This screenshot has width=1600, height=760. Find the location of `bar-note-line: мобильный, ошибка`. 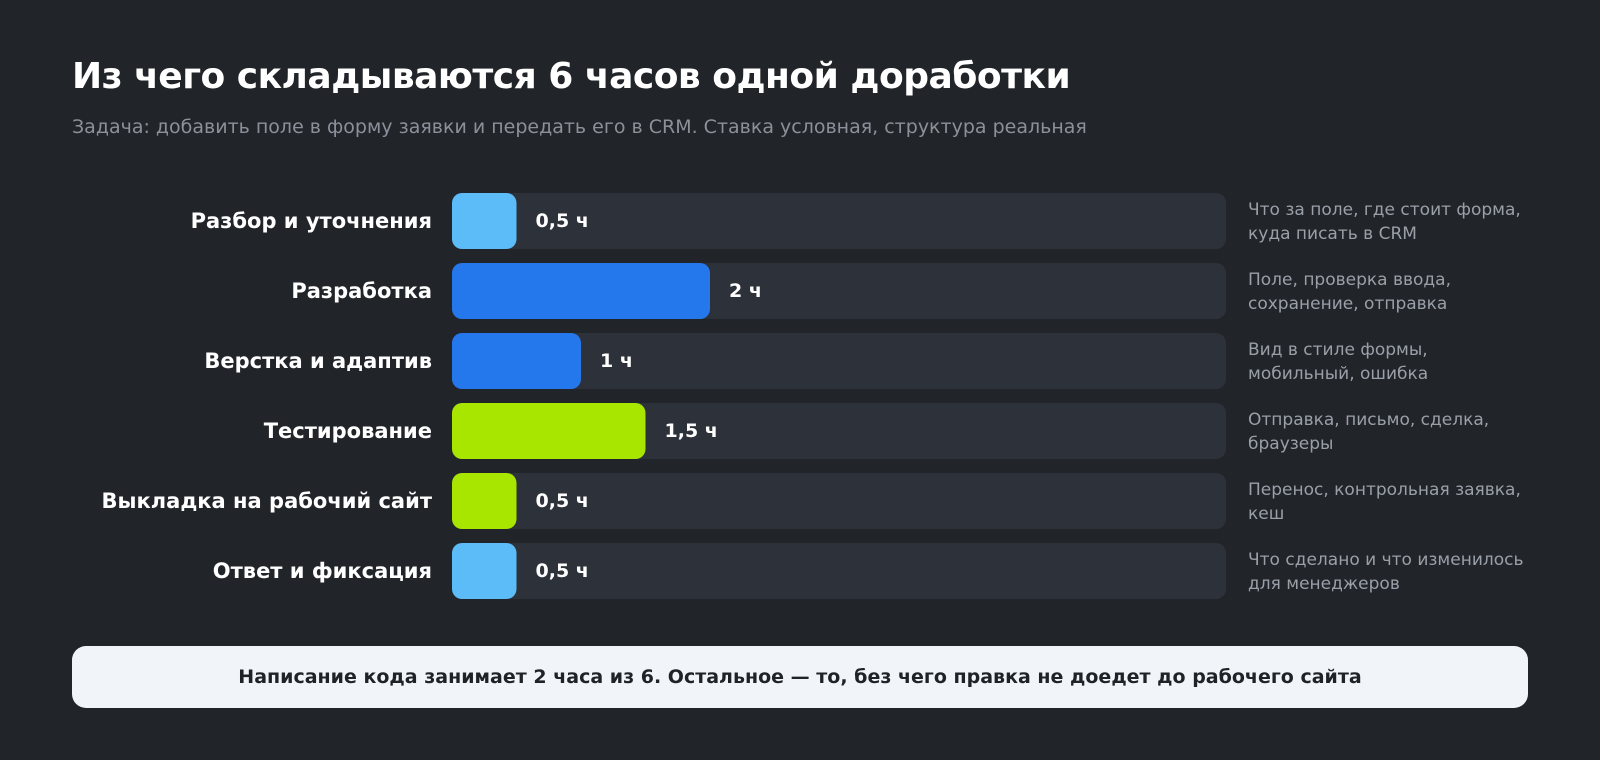

bar-note-line: мобильный, ошибка is located at coordinates (1338, 374).